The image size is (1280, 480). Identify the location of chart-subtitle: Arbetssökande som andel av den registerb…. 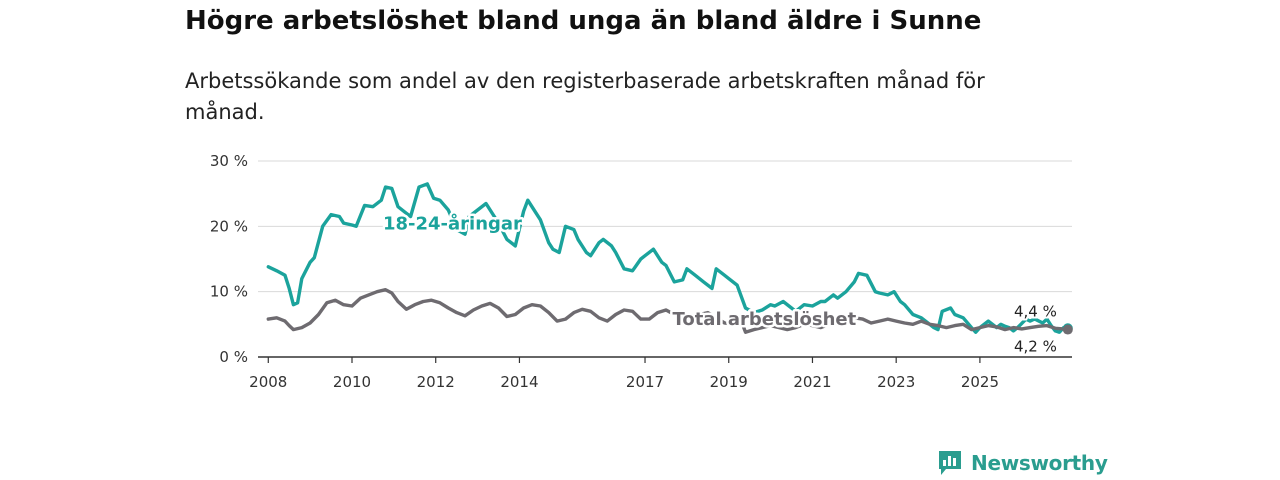
(585, 96).